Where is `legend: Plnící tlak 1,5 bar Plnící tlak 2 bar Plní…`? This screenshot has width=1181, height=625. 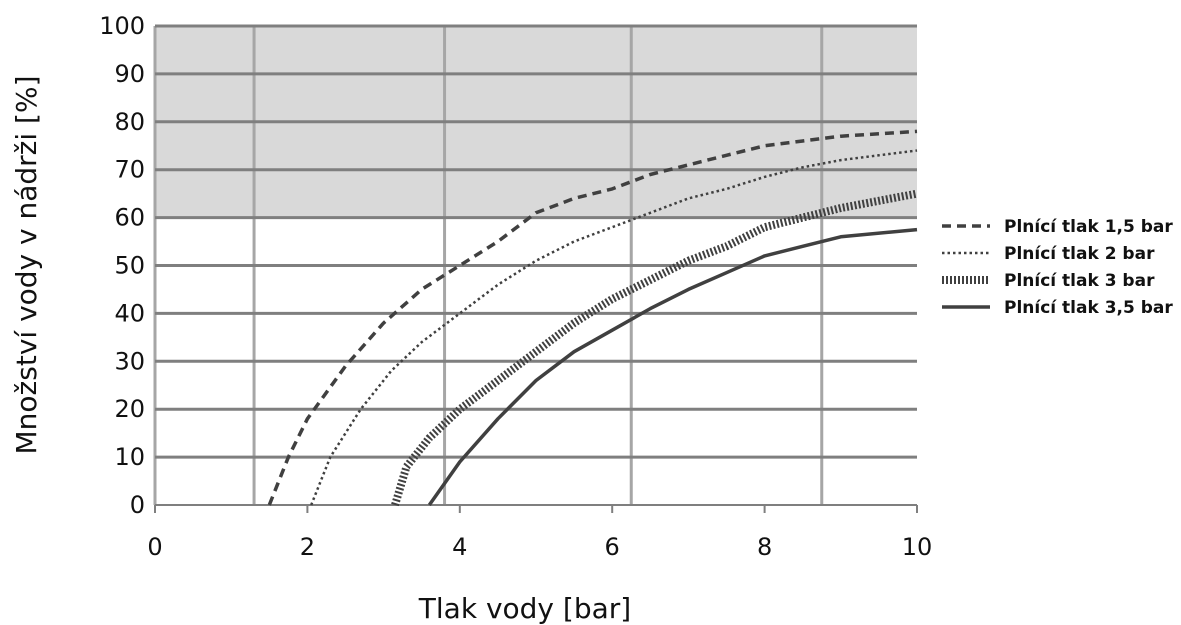
legend: Plnící tlak 1,5 bar Plnící tlak 2 bar Plní… is located at coordinates (1057, 267).